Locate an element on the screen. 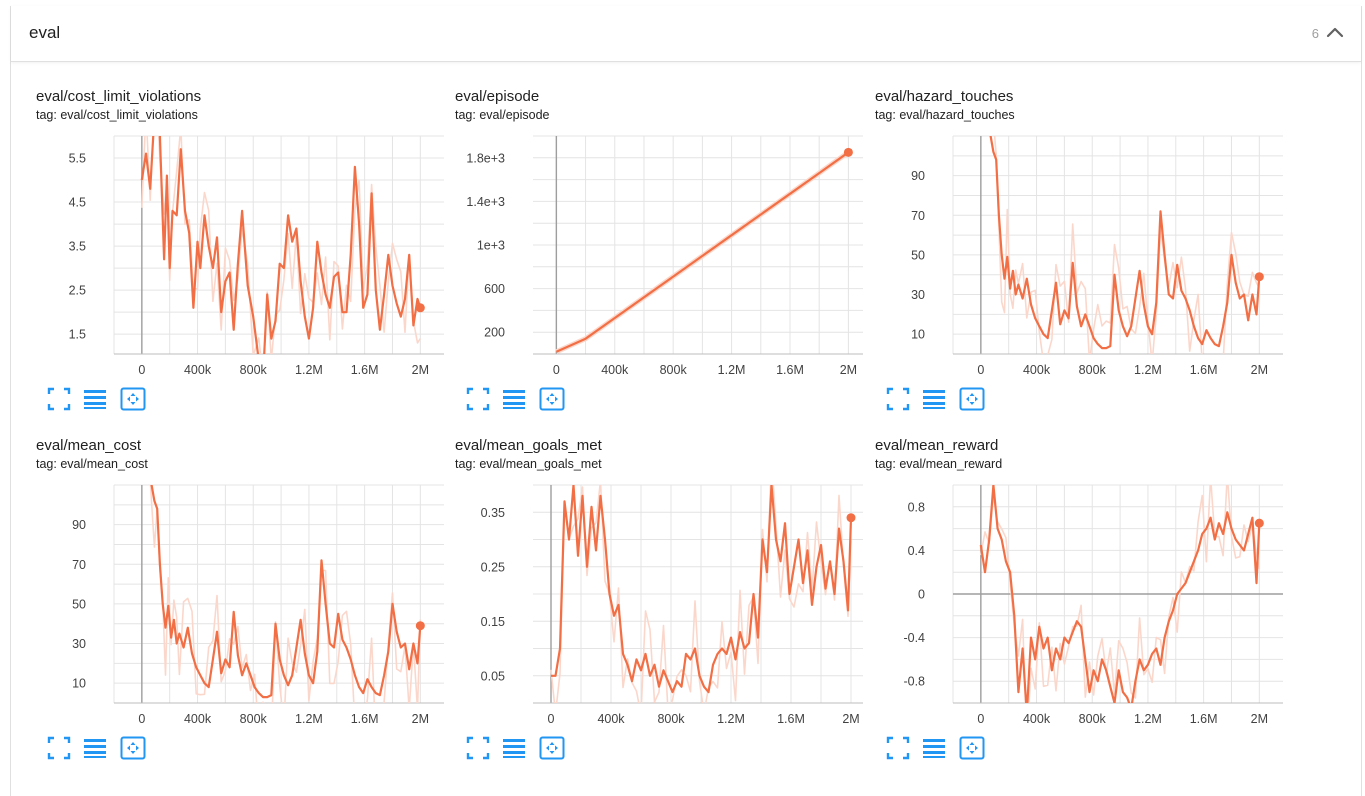  chart-title: eval/hazard_touches is located at coordinates (944, 96).